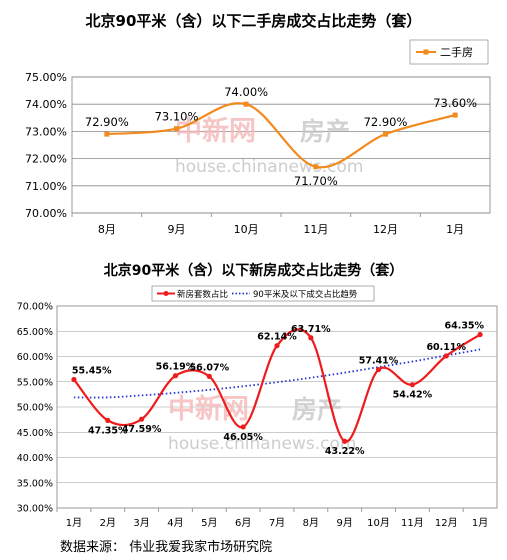 The height and width of the screenshot is (560, 507). Describe the element at coordinates (315, 229) in the screenshot. I see `x-tick-label-1: 11月` at that location.